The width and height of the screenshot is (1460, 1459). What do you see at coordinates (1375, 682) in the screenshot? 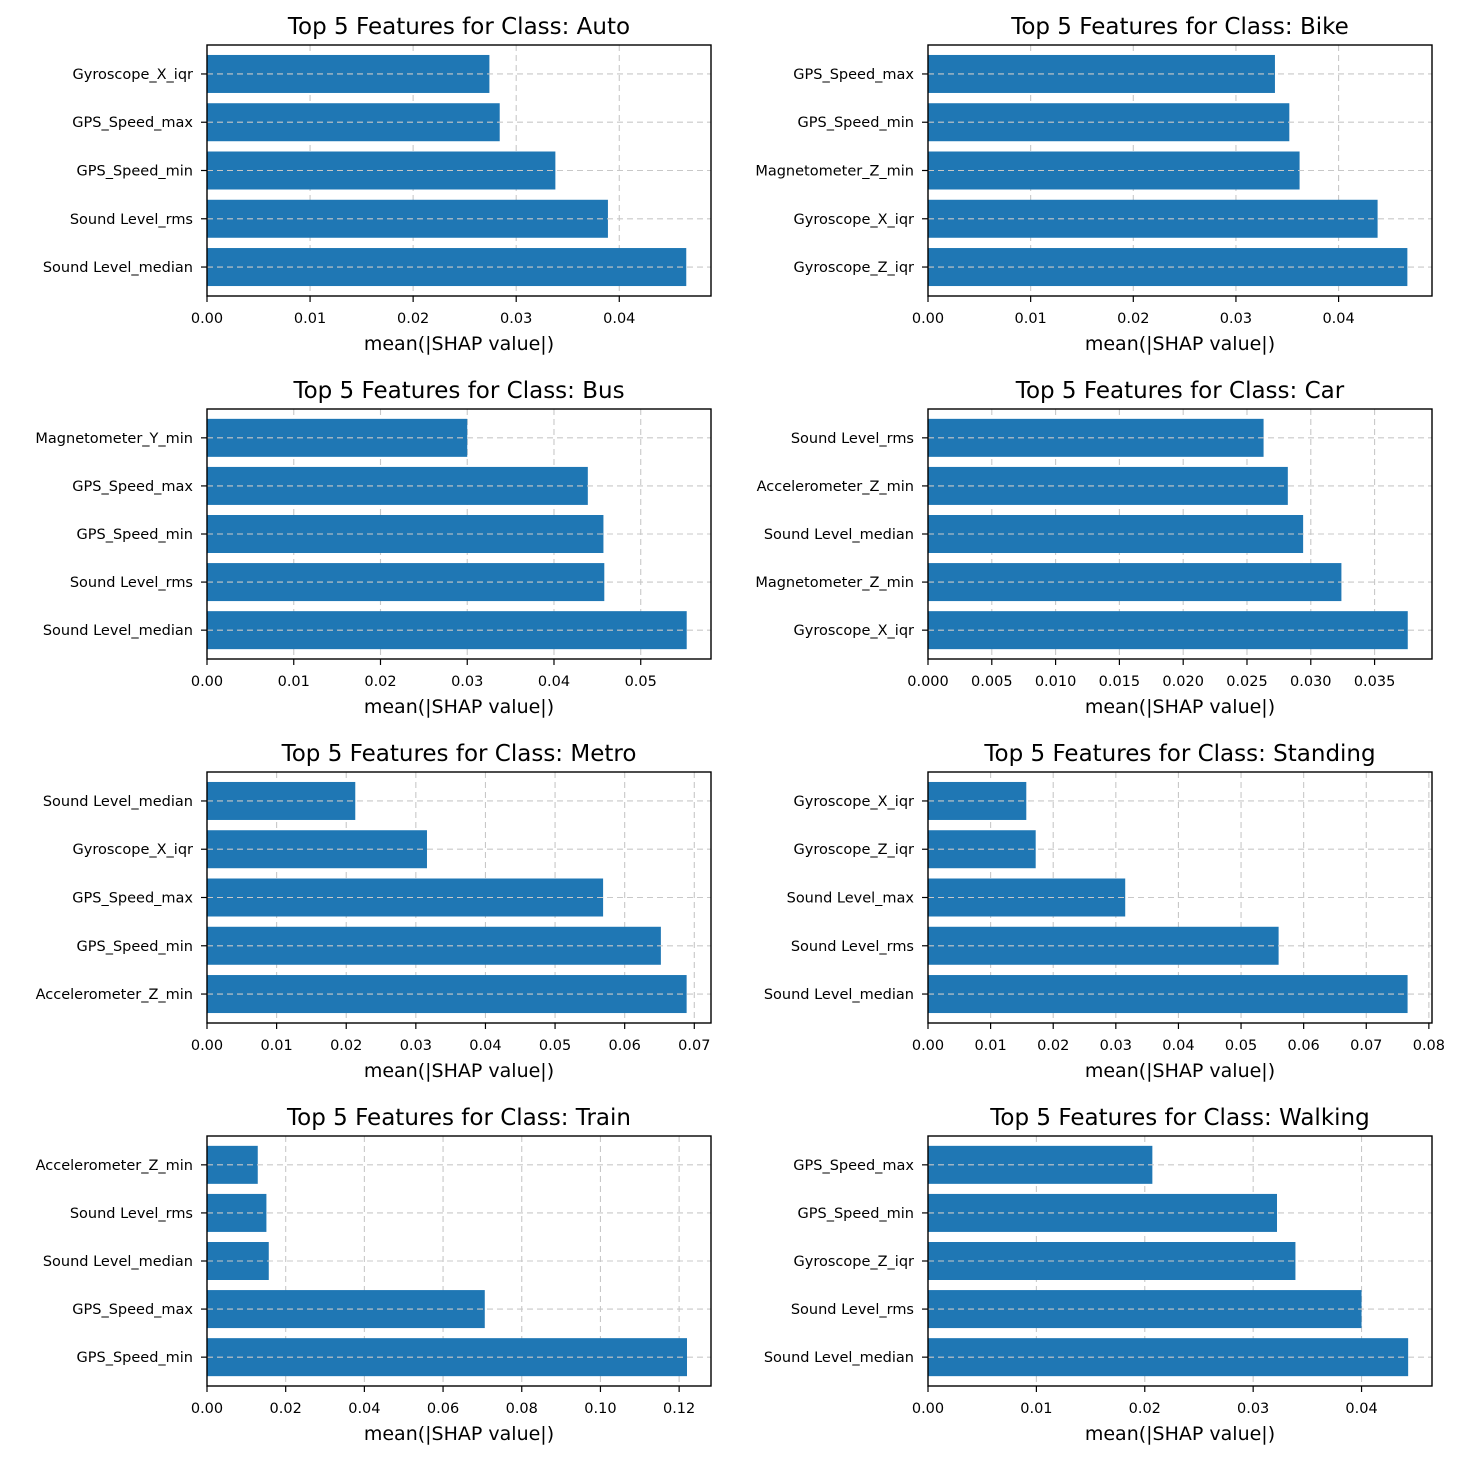
I see `x-tick-label: 0.035` at bounding box center [1375, 682].